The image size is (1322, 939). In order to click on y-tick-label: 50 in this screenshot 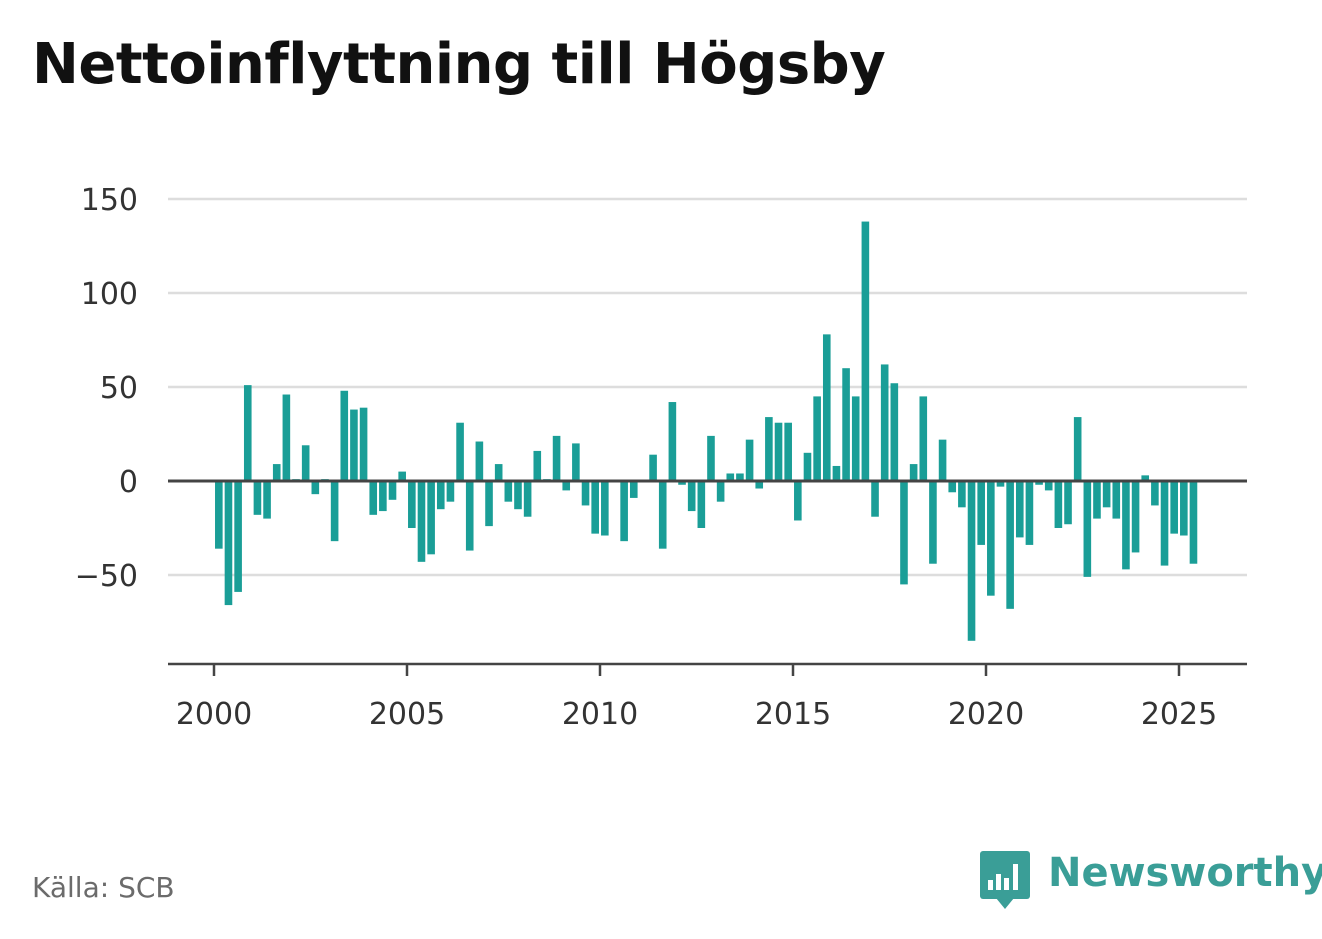, I will do `click(119, 388)`.